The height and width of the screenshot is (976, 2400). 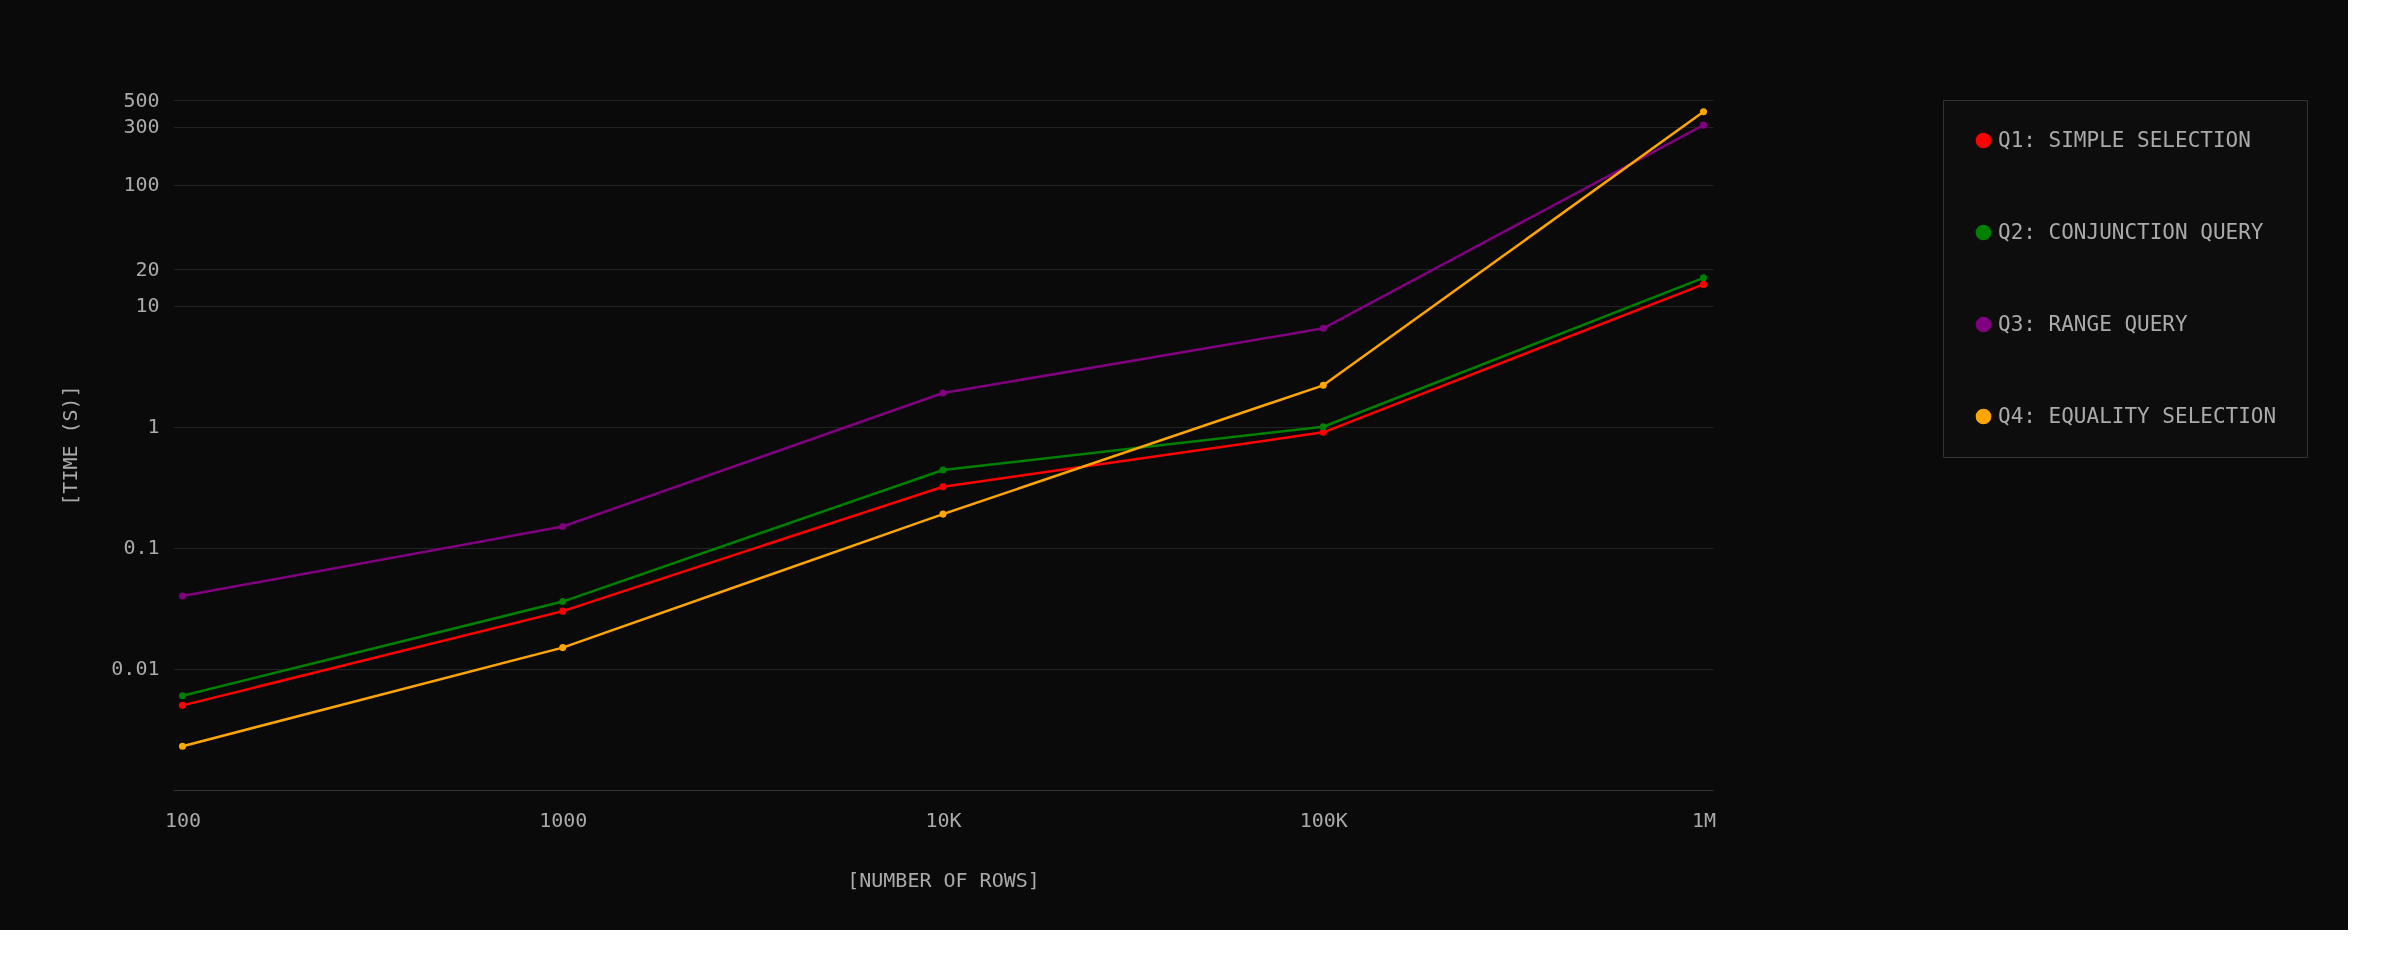 What do you see at coordinates (147, 305) in the screenshot?
I see `y-tick-label: 10` at bounding box center [147, 305].